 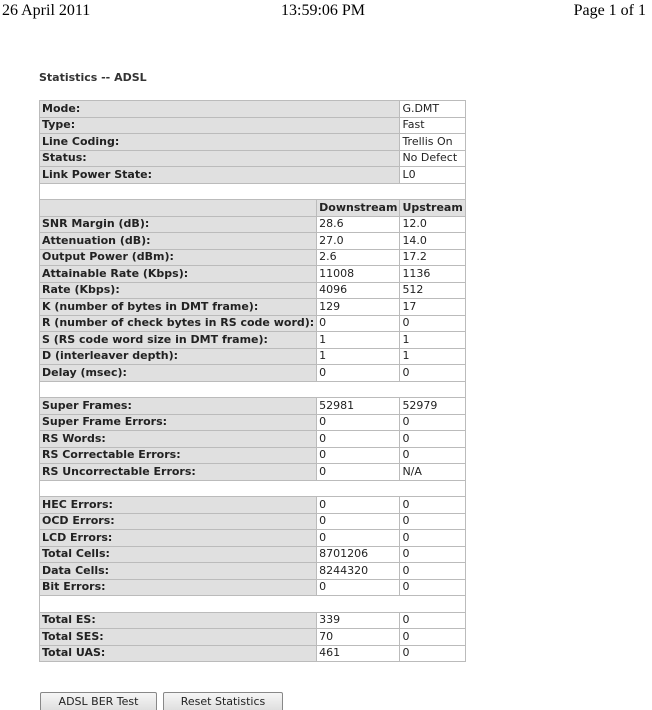 What do you see at coordinates (432, 290) in the screenshot?
I see `upstream-value: 512` at bounding box center [432, 290].